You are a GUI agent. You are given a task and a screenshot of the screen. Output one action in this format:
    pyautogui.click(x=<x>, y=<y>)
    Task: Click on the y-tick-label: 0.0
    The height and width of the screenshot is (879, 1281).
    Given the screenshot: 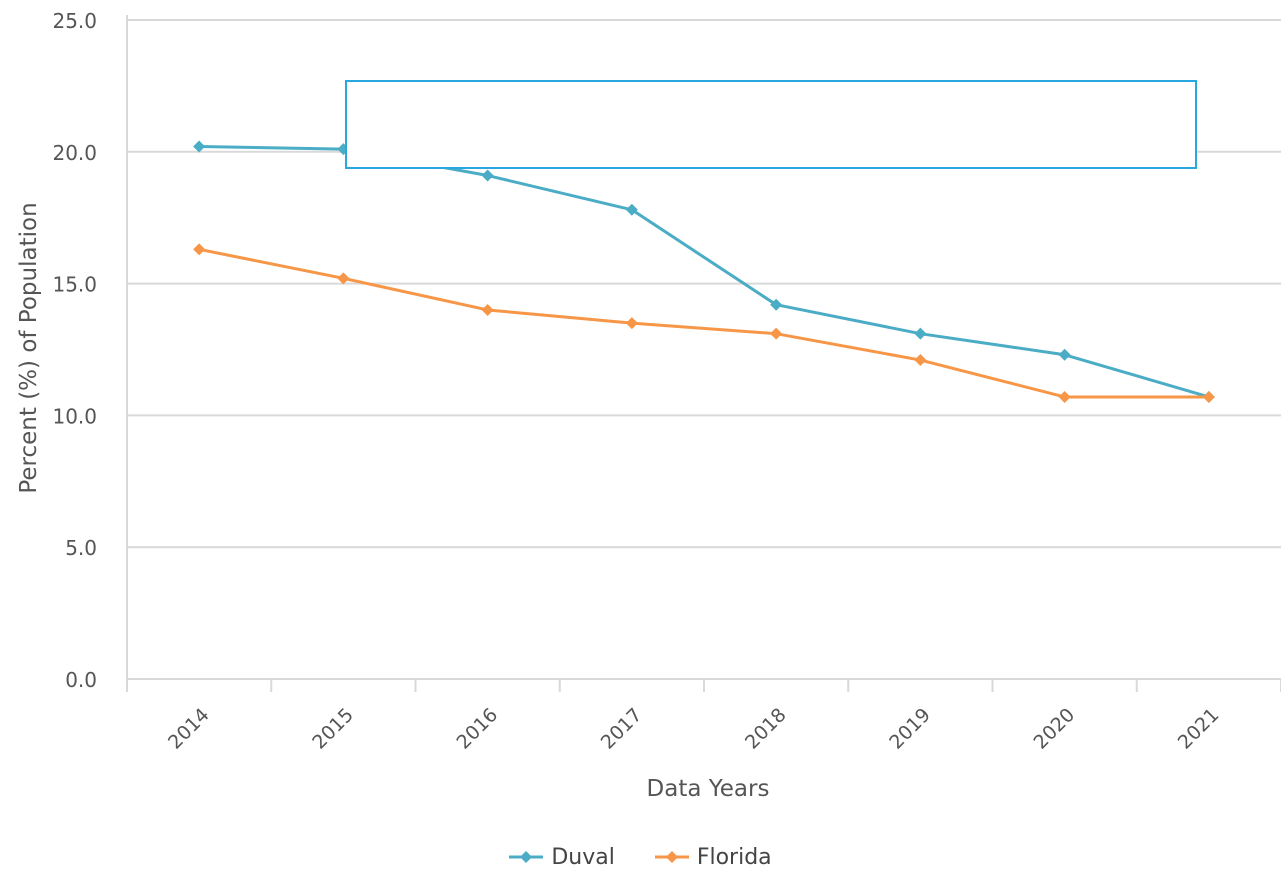 What is the action you would take?
    pyautogui.click(x=81, y=680)
    